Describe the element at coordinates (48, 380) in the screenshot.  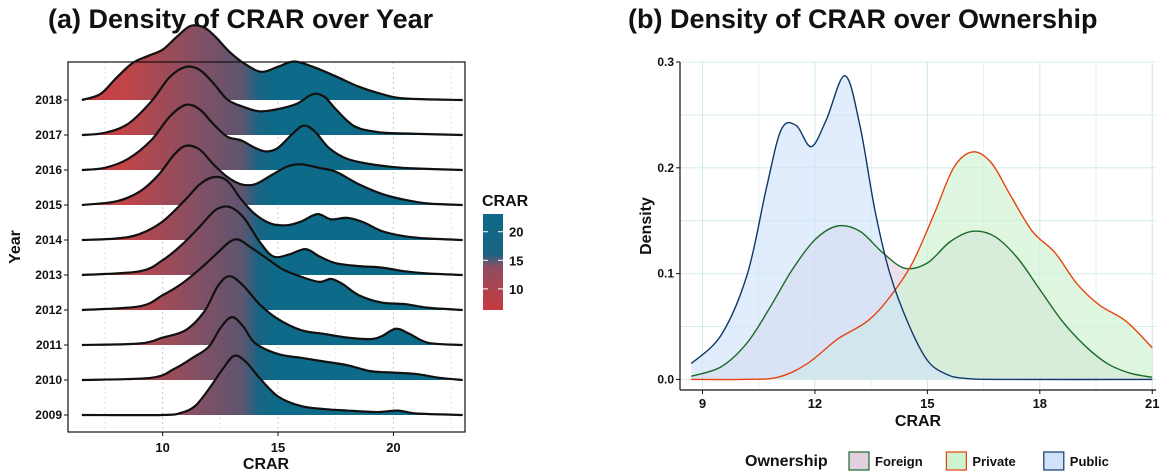
I see `y-tick-label-2010: 2010` at that location.